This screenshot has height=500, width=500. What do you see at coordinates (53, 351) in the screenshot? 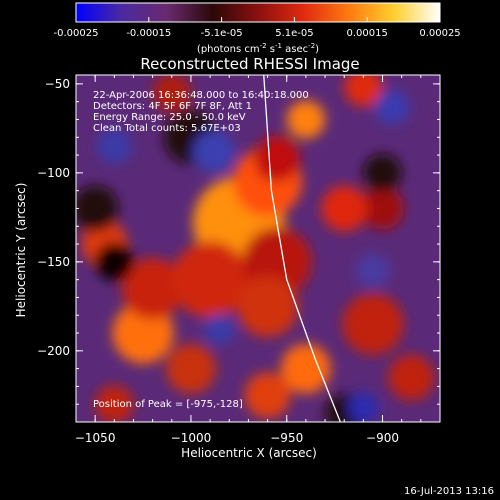
I see `y-tick-label: −200` at bounding box center [53, 351].